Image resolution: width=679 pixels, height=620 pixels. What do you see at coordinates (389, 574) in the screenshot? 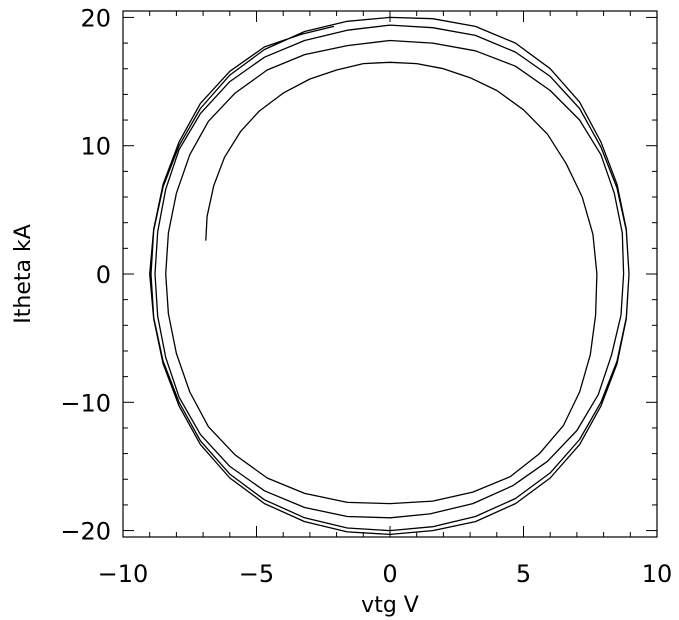
I see `x-tick-label: 0` at bounding box center [389, 574].